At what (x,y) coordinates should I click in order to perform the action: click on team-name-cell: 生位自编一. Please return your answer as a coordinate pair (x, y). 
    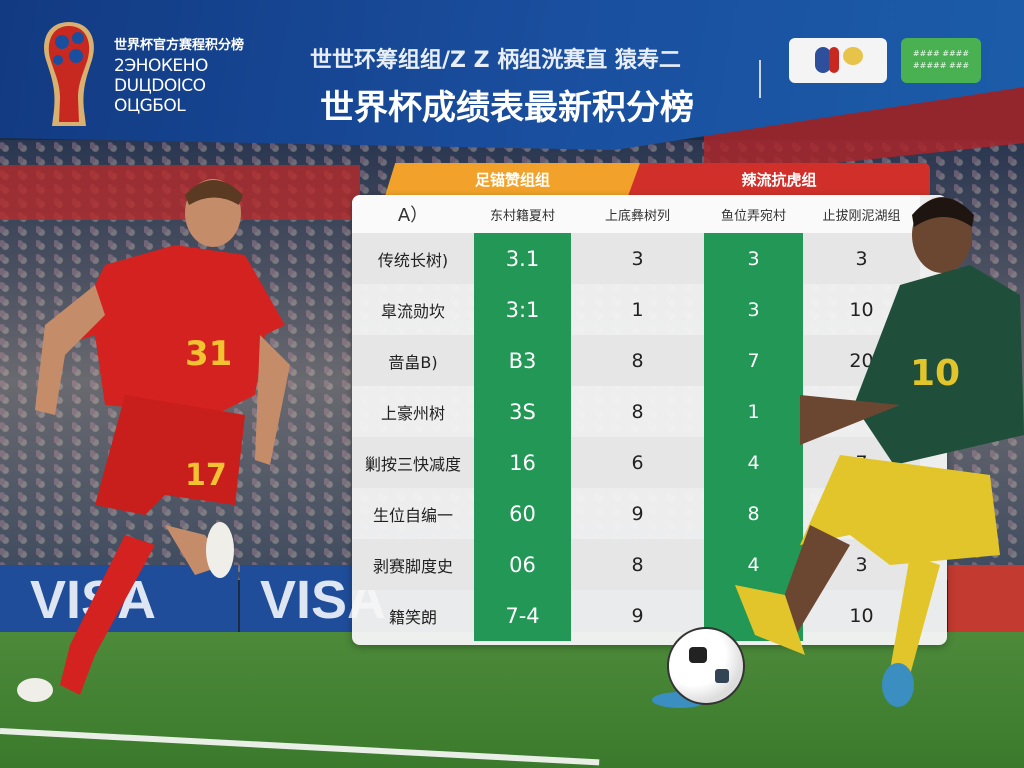
    Looking at the image, I should click on (412, 515).